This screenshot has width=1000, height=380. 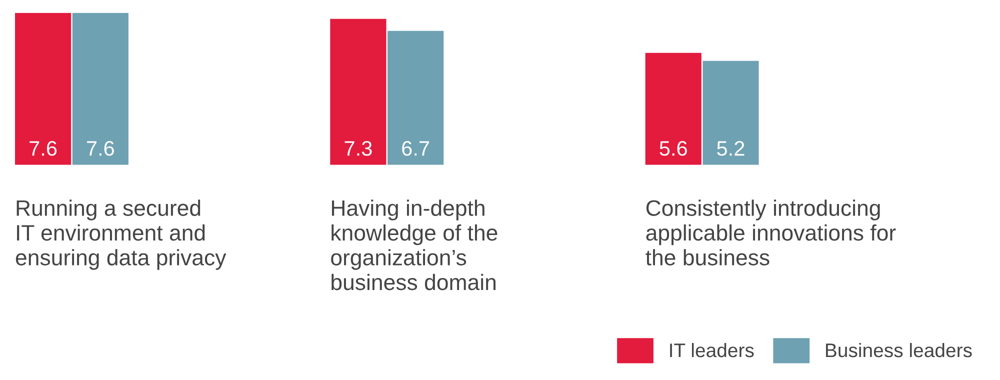 I want to click on data-label: 5.2, so click(x=730, y=148).